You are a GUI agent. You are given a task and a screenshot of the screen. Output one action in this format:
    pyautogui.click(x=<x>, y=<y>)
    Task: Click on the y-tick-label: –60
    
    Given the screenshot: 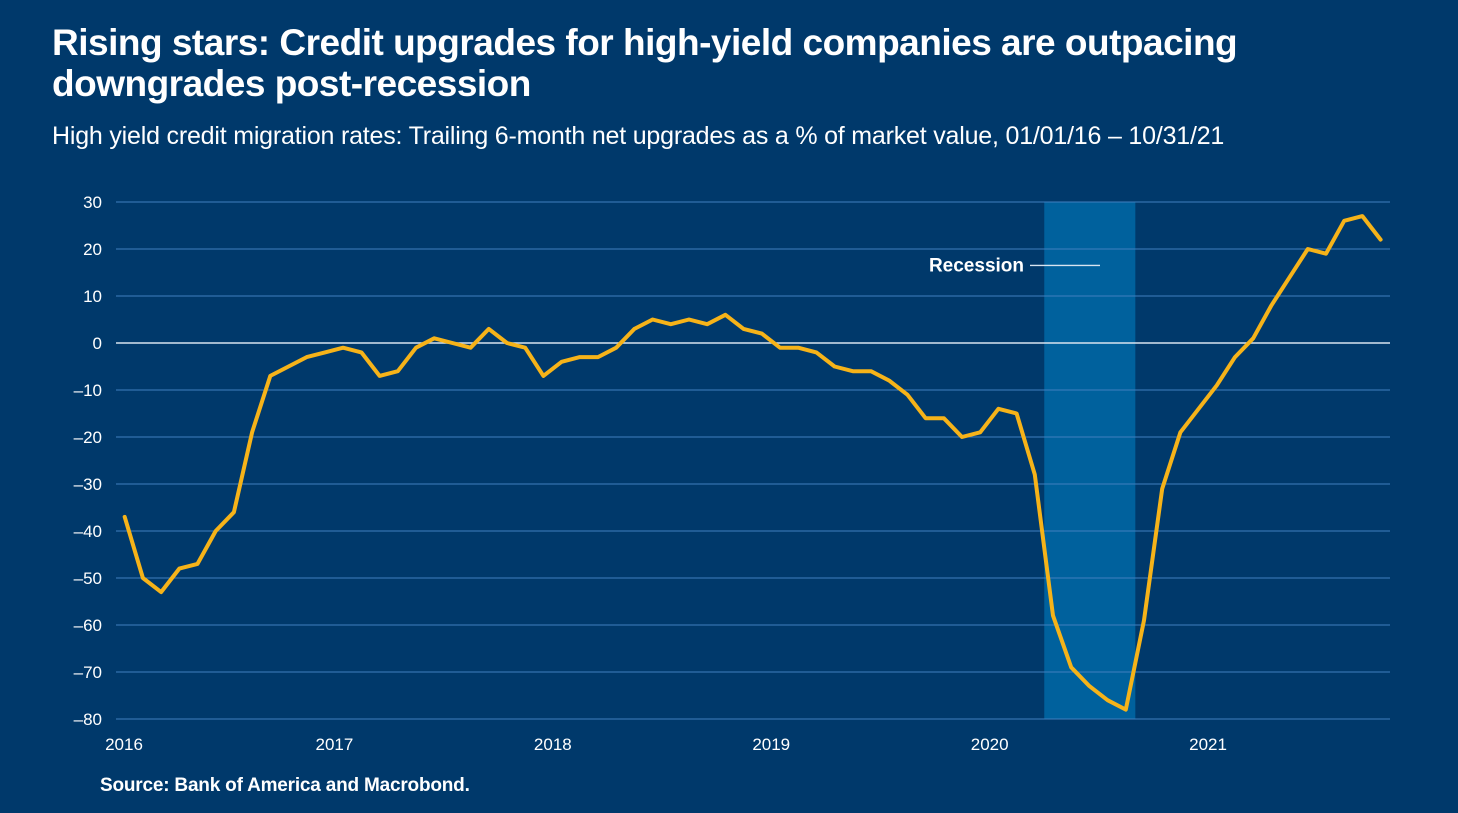 What is the action you would take?
    pyautogui.click(x=88, y=625)
    